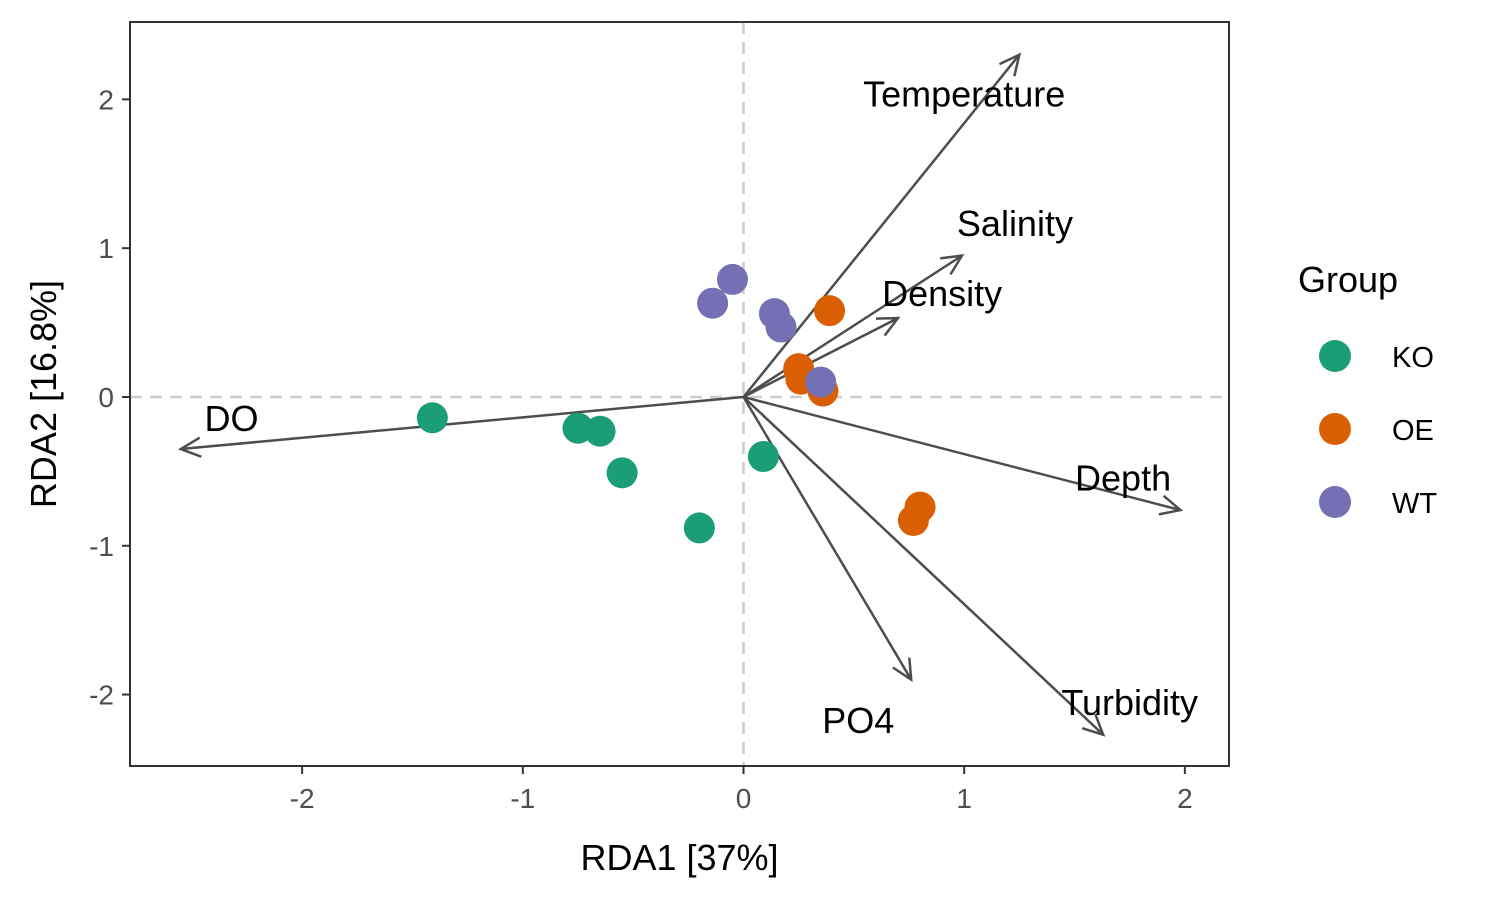 Image resolution: width=1500 pixels, height=900 pixels. I want to click on y-tick-label: 1, so click(106, 248).